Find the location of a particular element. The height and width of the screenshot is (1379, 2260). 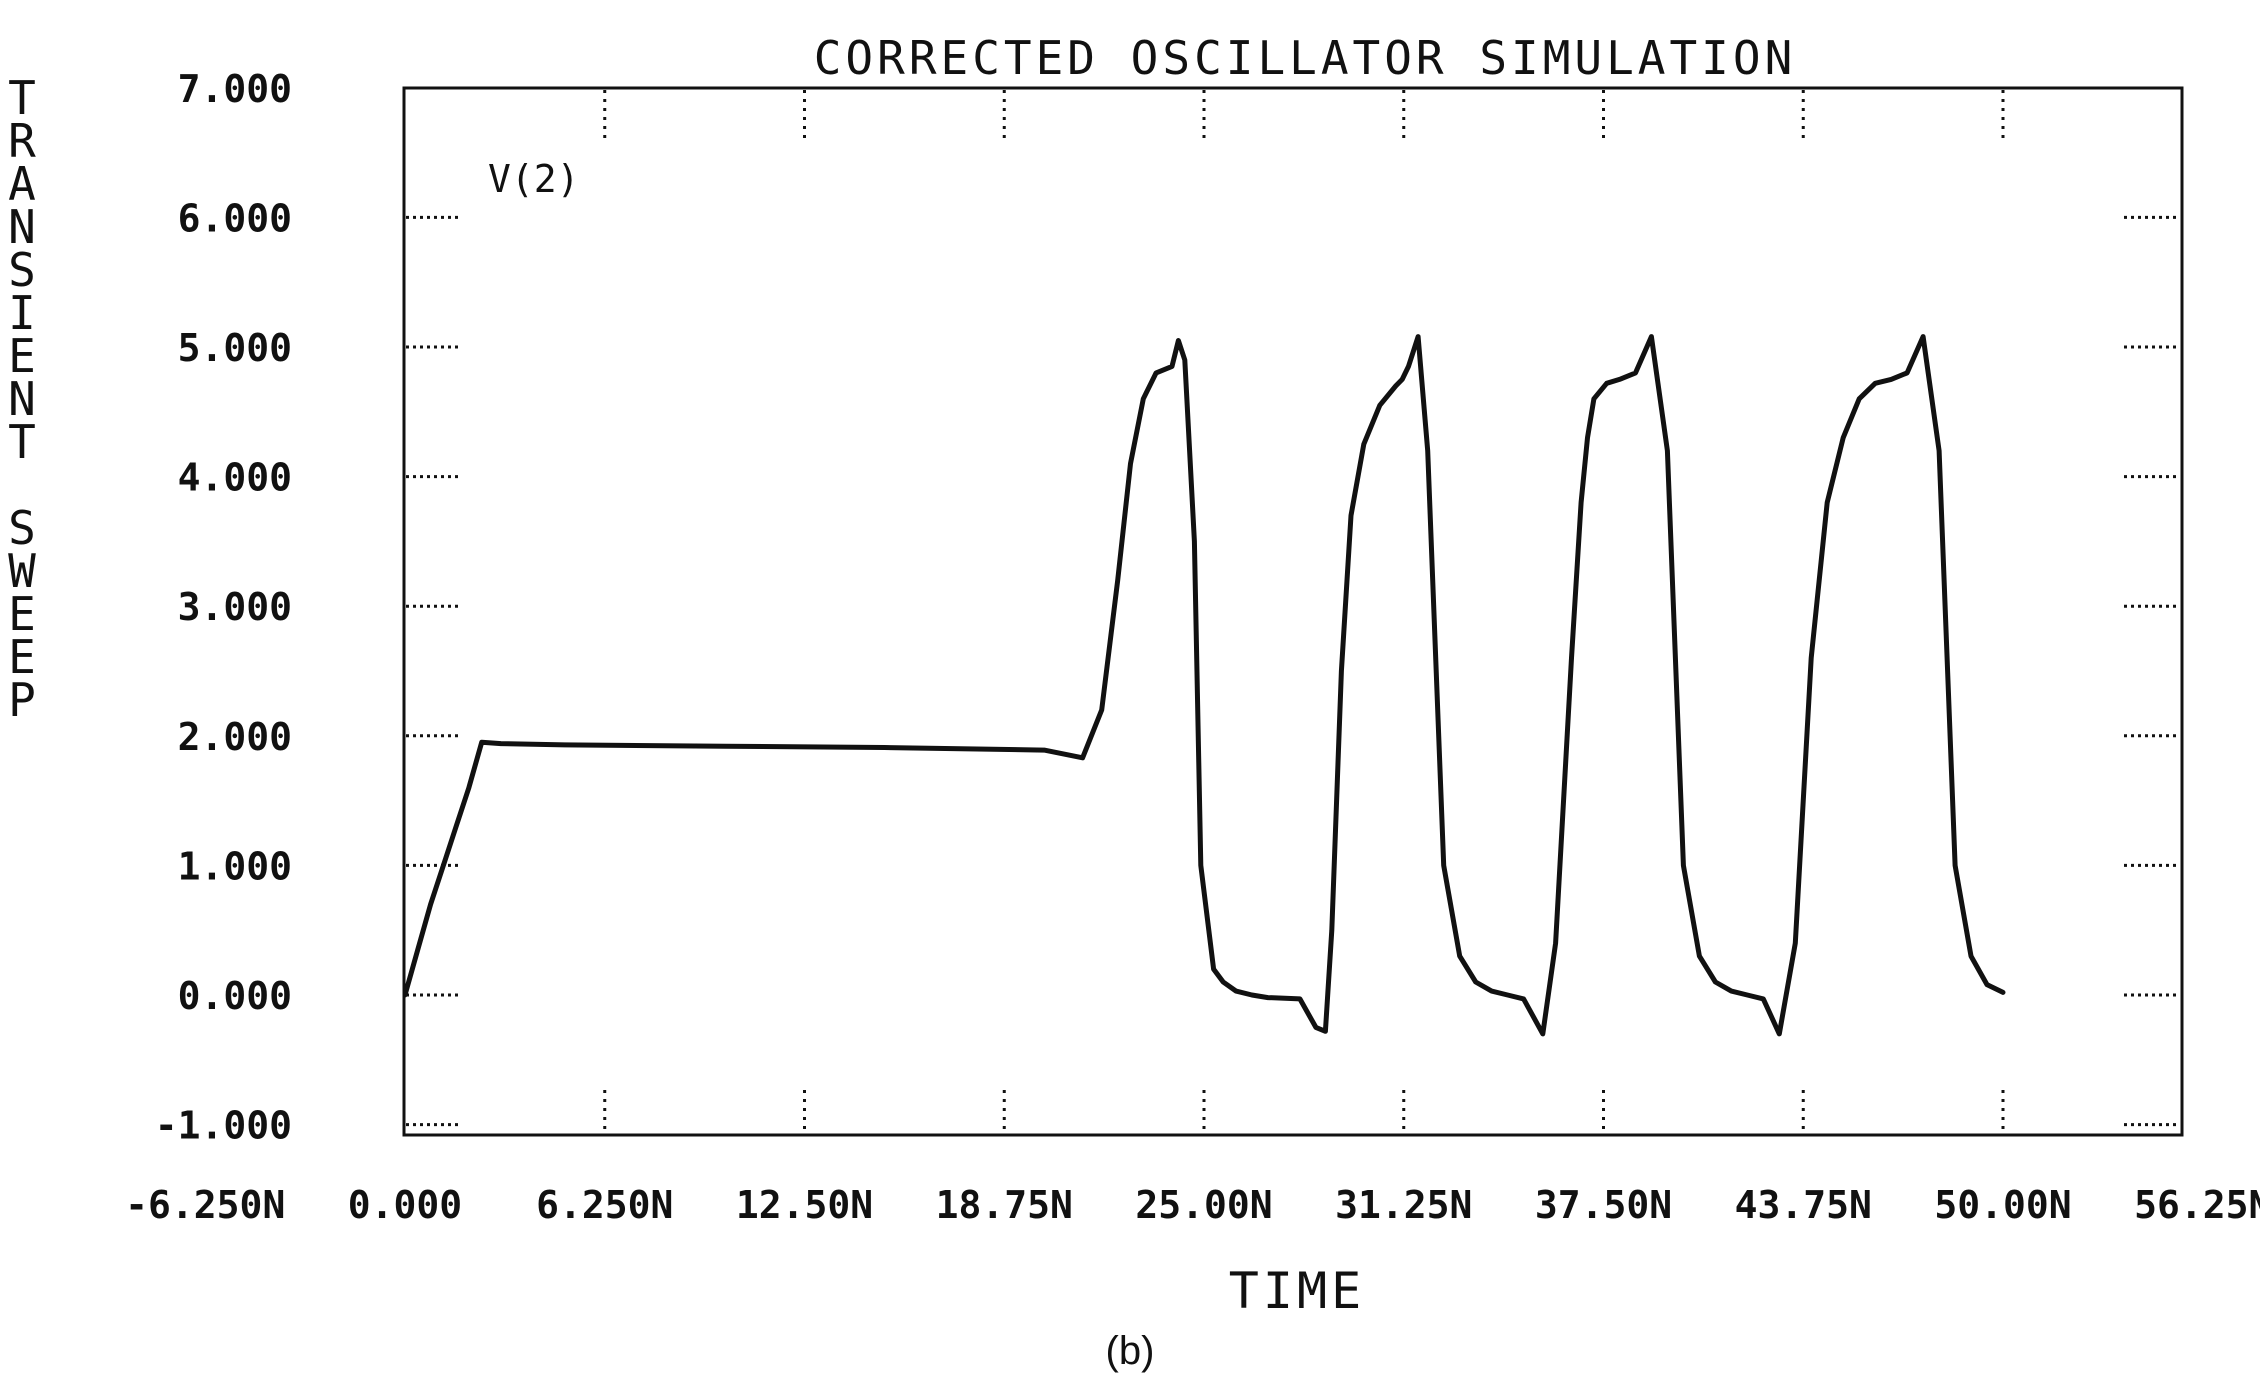

x-tick-label-4: 18.75N is located at coordinates (1004, 1205).